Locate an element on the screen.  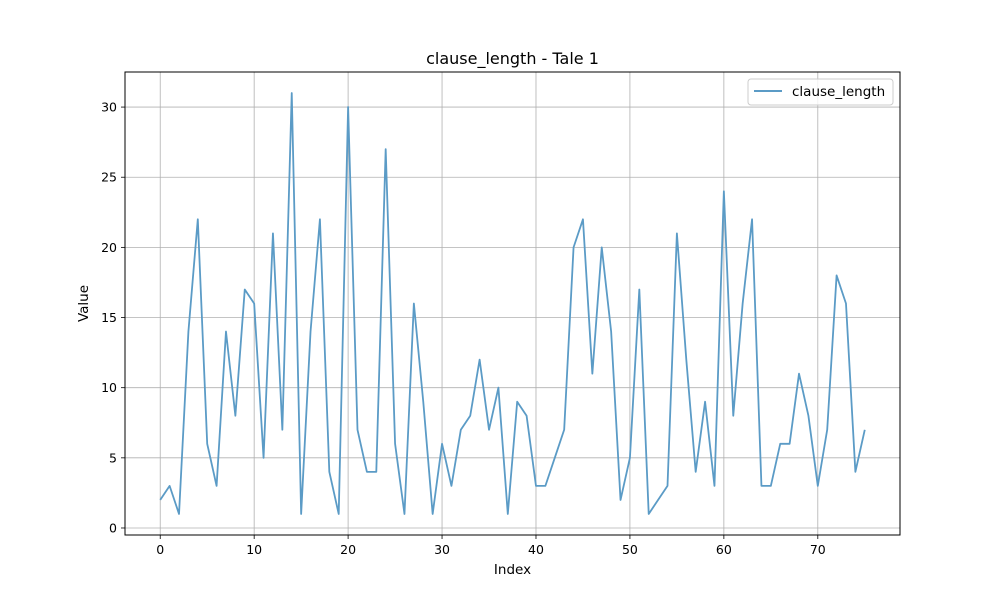
y-tick-label: 20 is located at coordinates (109, 247).